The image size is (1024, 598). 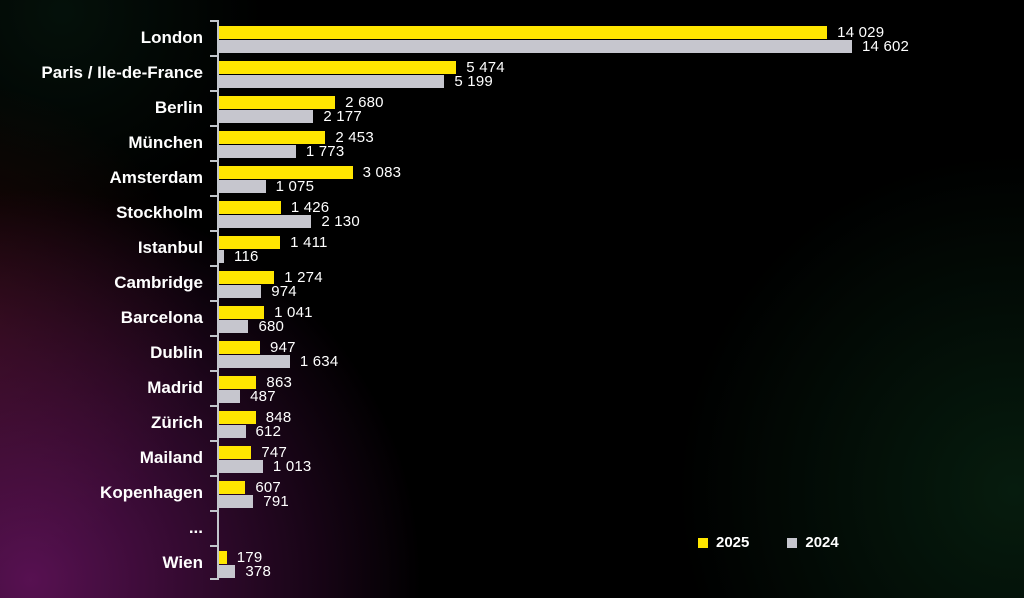 What do you see at coordinates (621, 207) in the screenshot?
I see `bar-line-2025: 1 426` at bounding box center [621, 207].